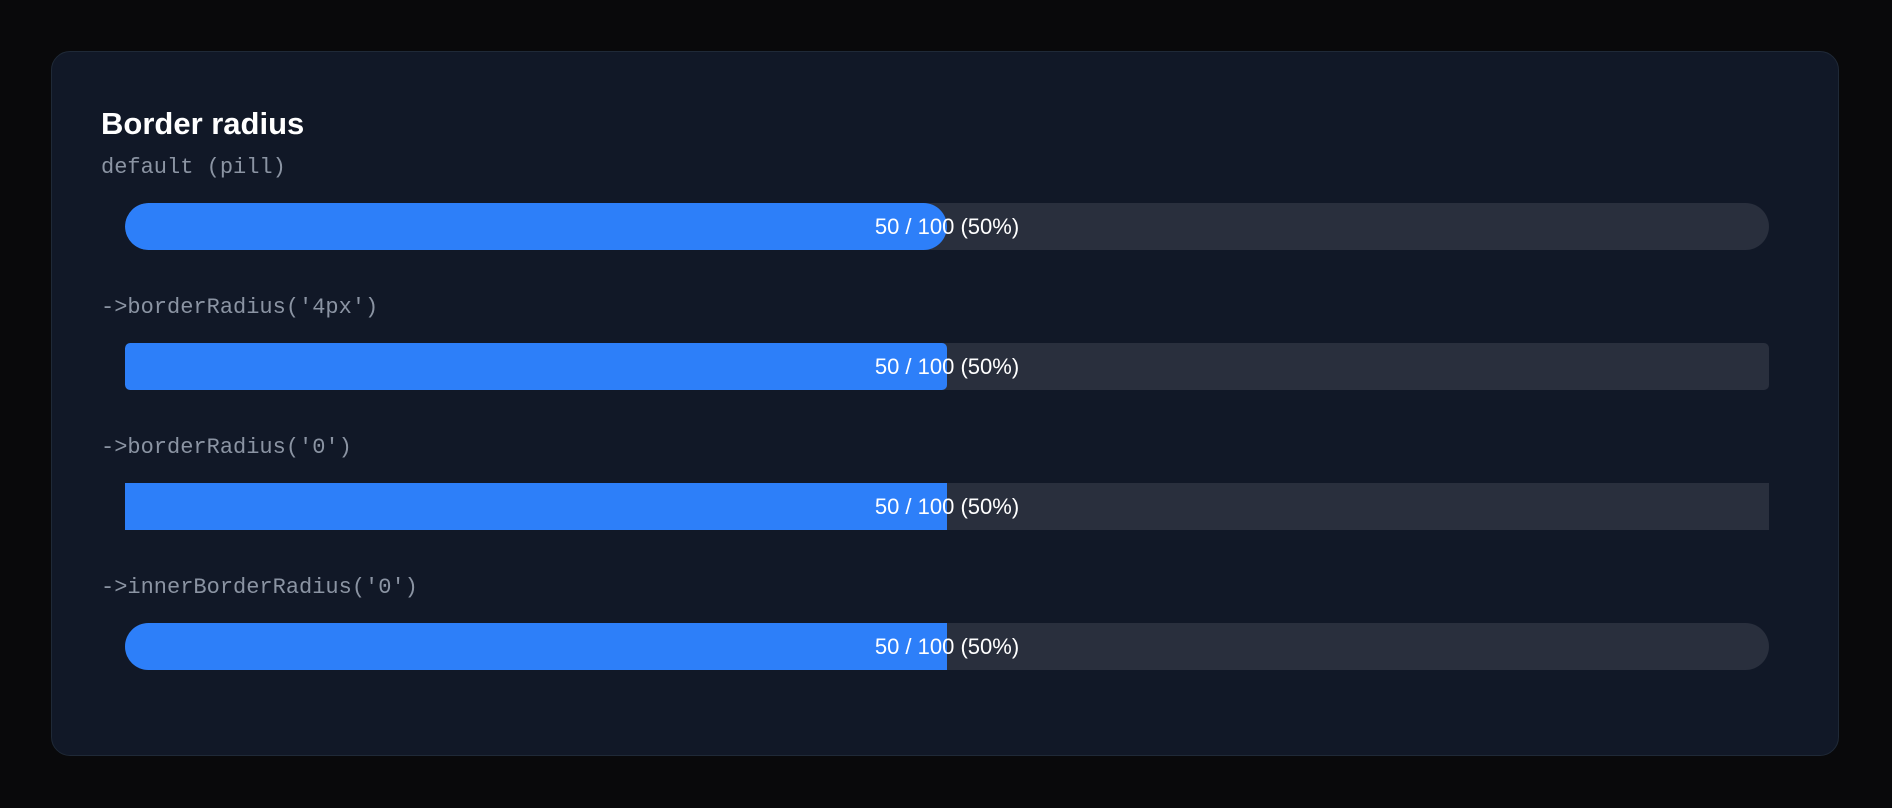  Describe the element at coordinates (226, 447) in the screenshot. I see `code-label: ->borderRadius('0')` at that location.